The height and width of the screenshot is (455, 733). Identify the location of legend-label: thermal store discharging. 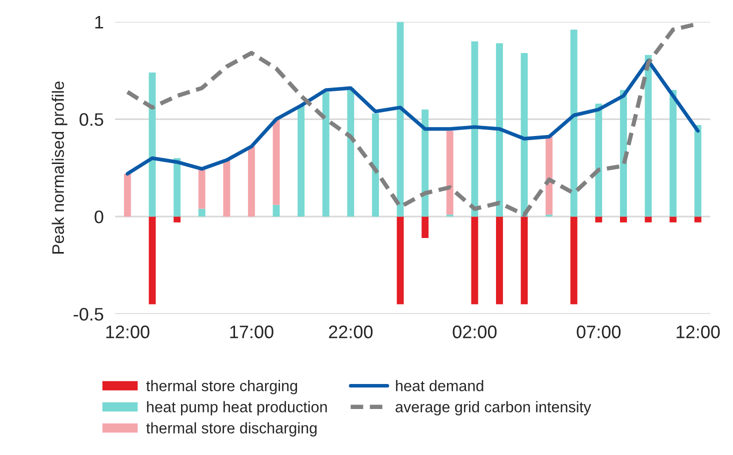
(231, 429).